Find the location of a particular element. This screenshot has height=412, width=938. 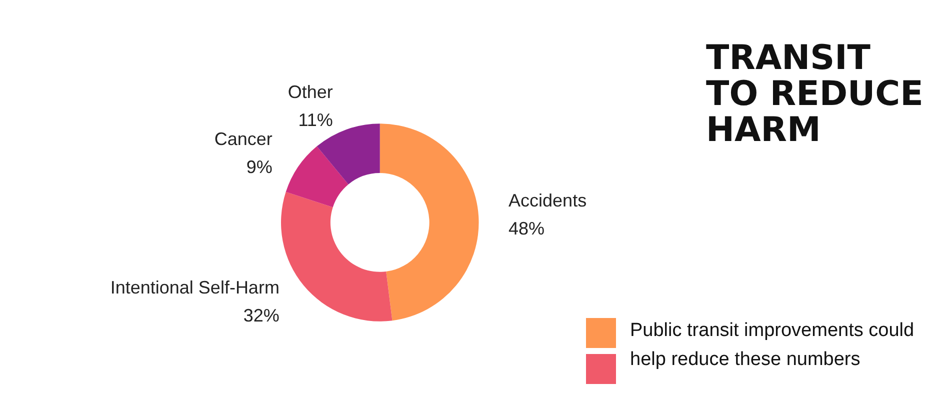

text: TRANSIT TO REDUCE HARM is located at coordinates (815, 94).